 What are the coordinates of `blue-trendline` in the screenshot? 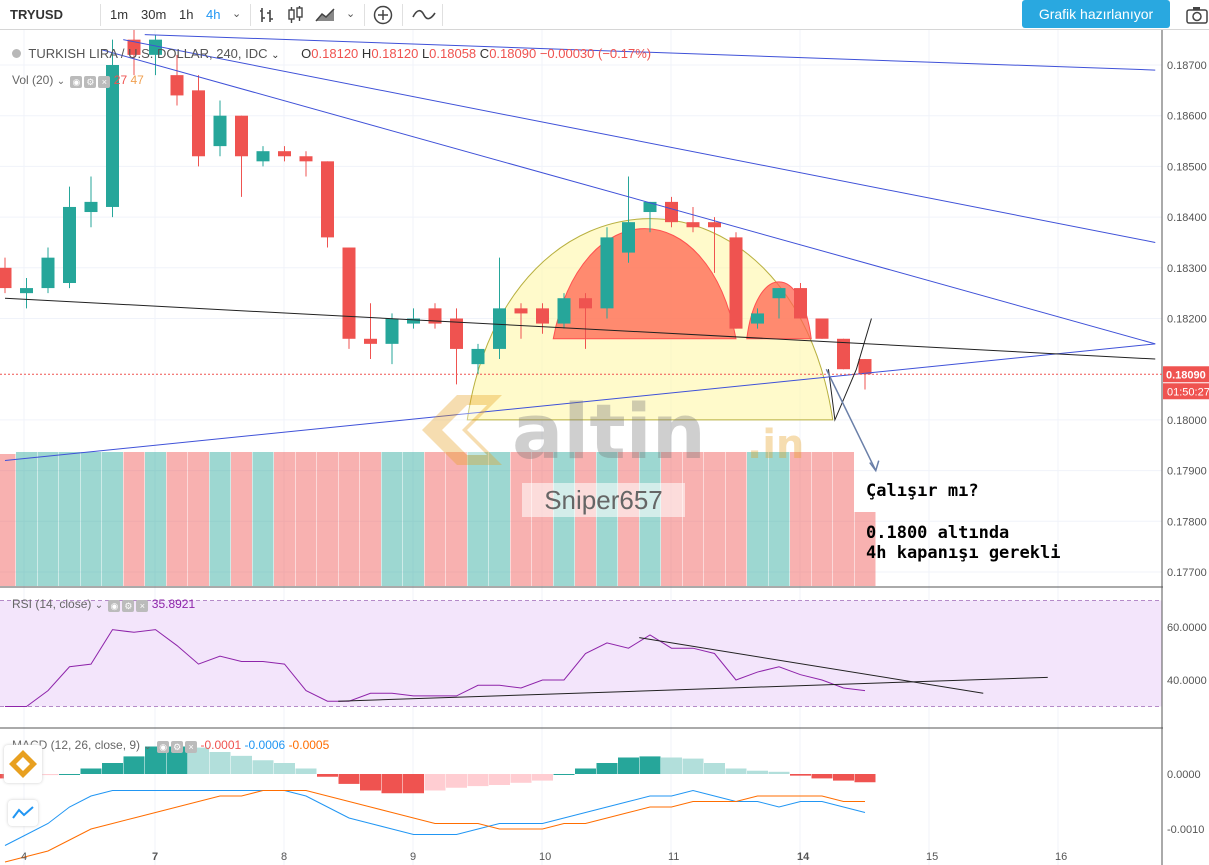 It's located at (580, 402).